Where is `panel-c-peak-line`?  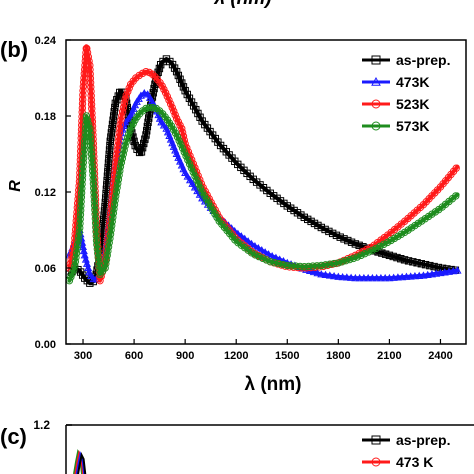 panel-c-peak-line is located at coordinates (82, 462).